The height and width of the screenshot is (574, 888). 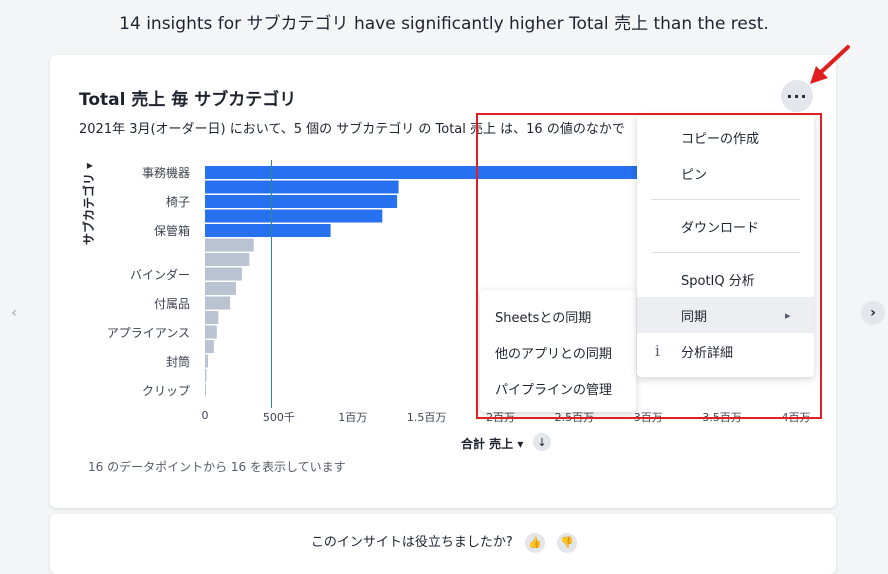 What do you see at coordinates (165, 390) in the screenshot?
I see `category-label: クリップ` at bounding box center [165, 390].